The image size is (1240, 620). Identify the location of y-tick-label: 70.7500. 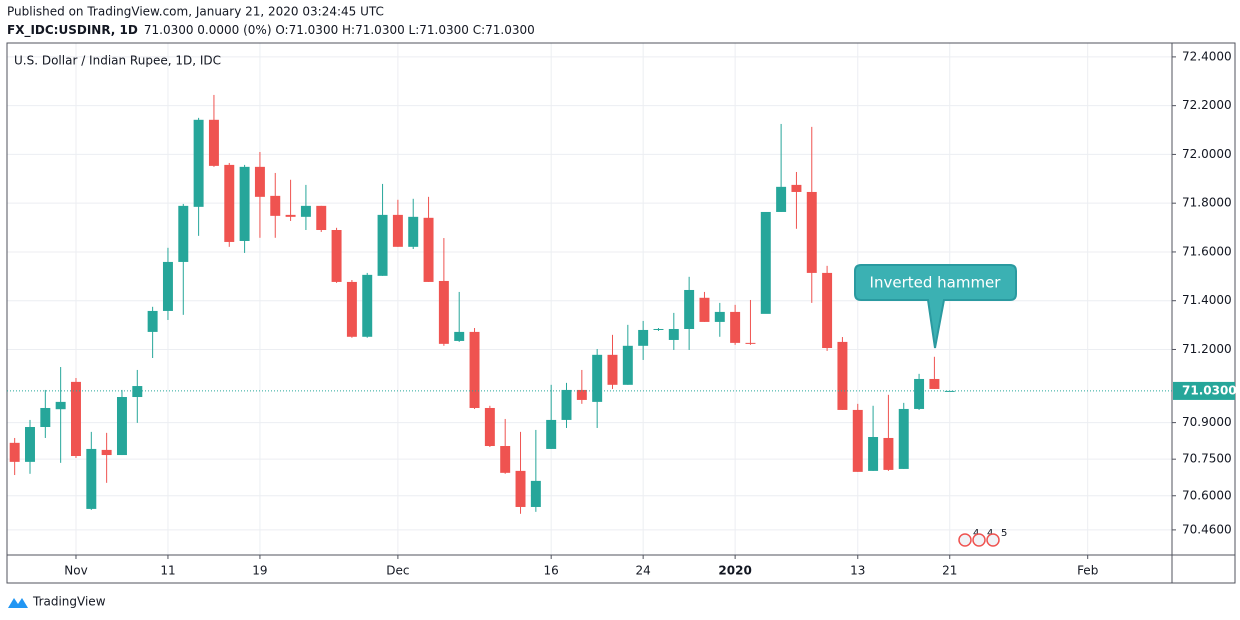
(1207, 459).